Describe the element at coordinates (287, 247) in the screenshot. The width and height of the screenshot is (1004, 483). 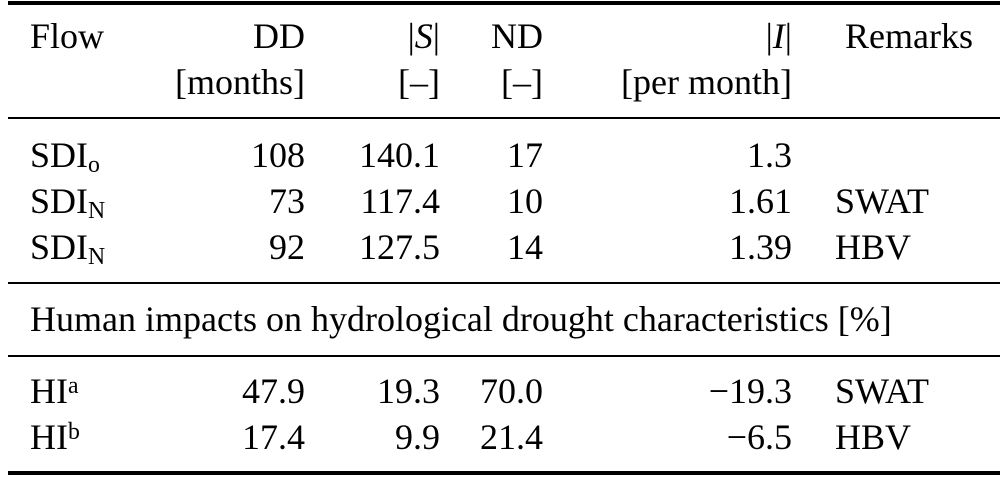
I see `dd-value: 92` at that location.